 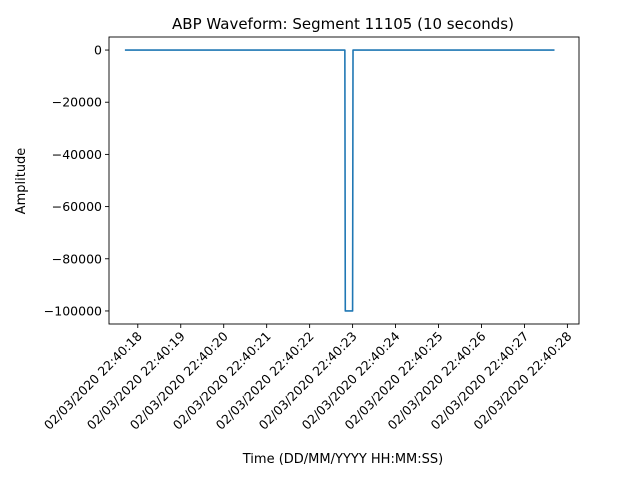 I want to click on y-tick-label: −40000, so click(x=77, y=154).